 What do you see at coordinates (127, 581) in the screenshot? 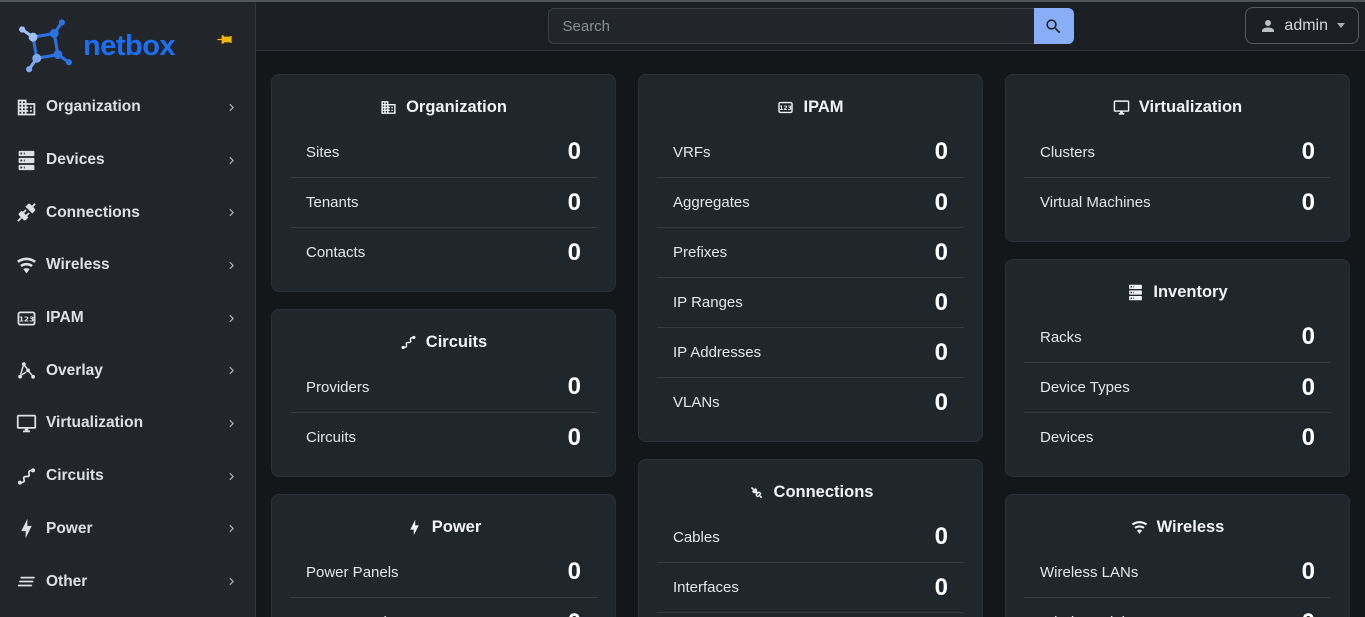
I see `sidebar-item-other: Other` at bounding box center [127, 581].